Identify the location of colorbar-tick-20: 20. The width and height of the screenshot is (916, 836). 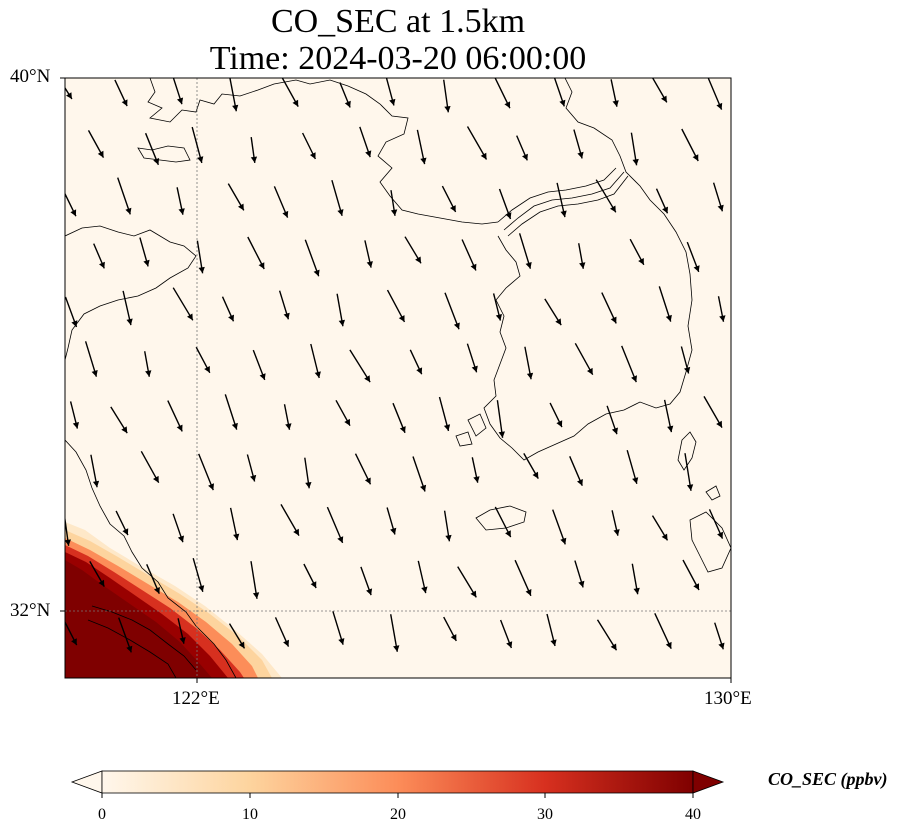
(398, 814).